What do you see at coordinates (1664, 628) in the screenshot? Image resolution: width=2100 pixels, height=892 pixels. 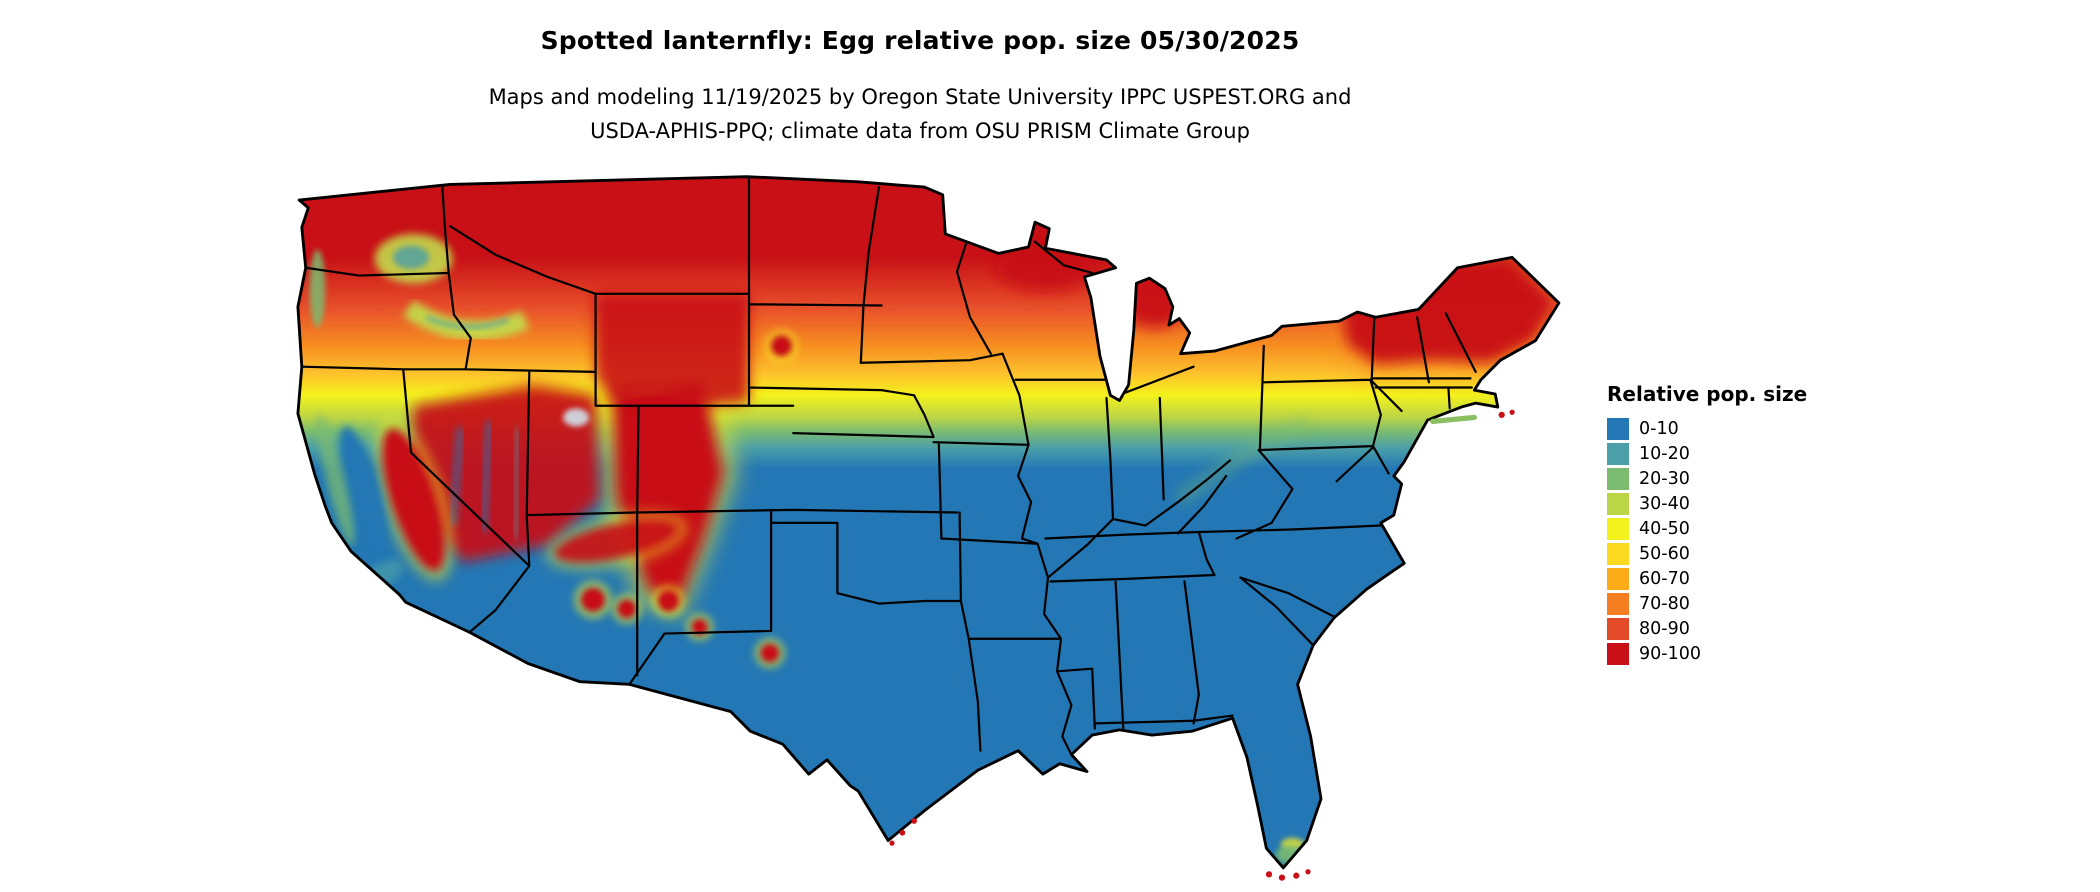 I see `legend-label: 80-90` at bounding box center [1664, 628].